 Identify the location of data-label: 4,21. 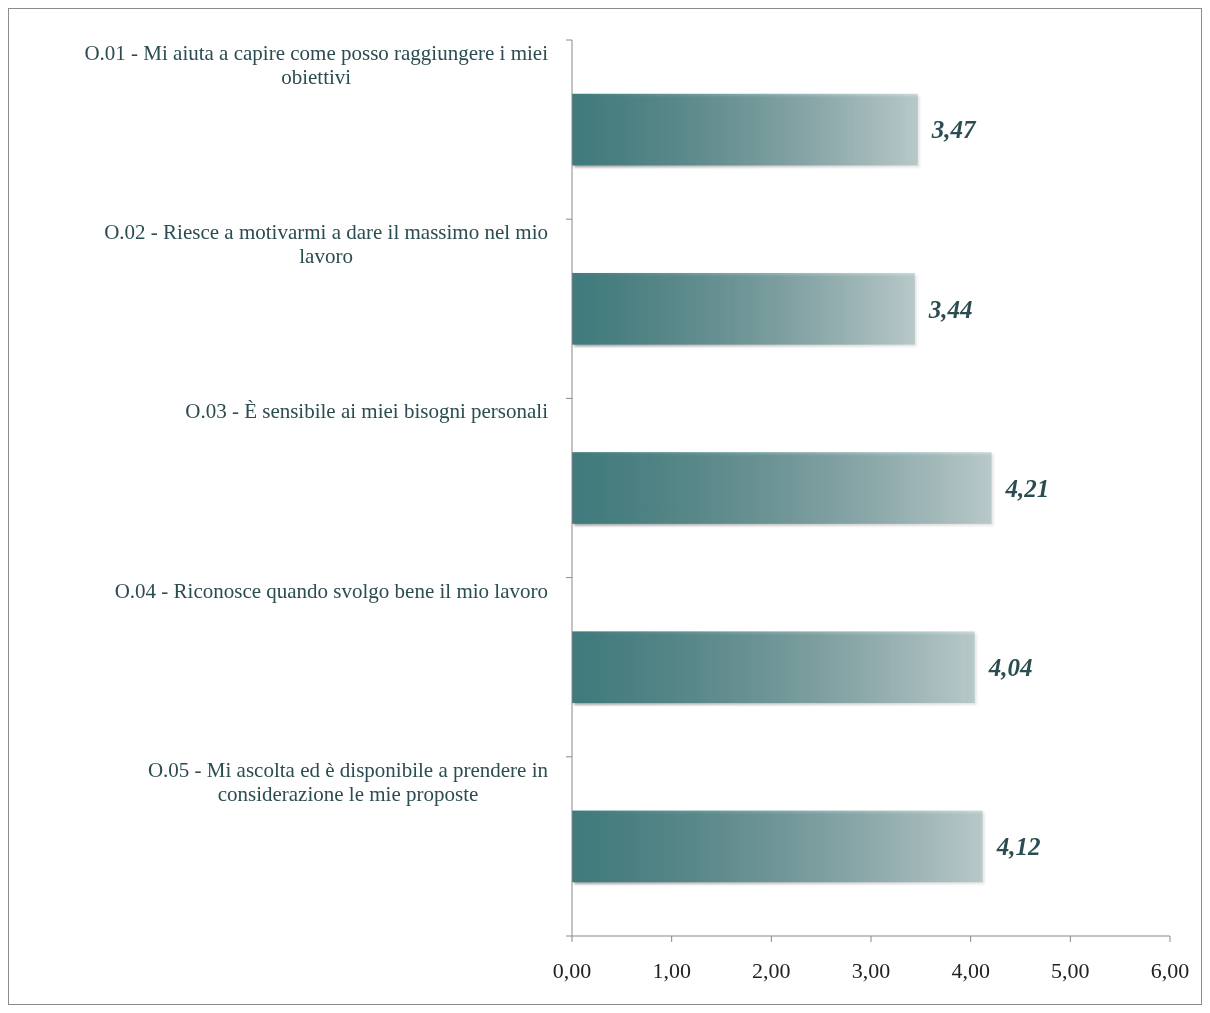
(1027, 488).